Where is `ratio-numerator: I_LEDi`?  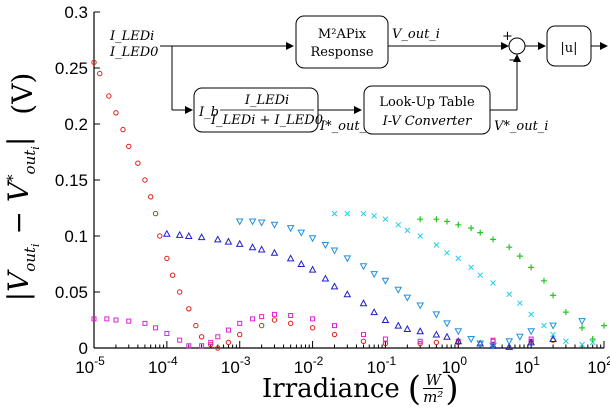 ratio-numerator: I_LEDi is located at coordinates (266, 100).